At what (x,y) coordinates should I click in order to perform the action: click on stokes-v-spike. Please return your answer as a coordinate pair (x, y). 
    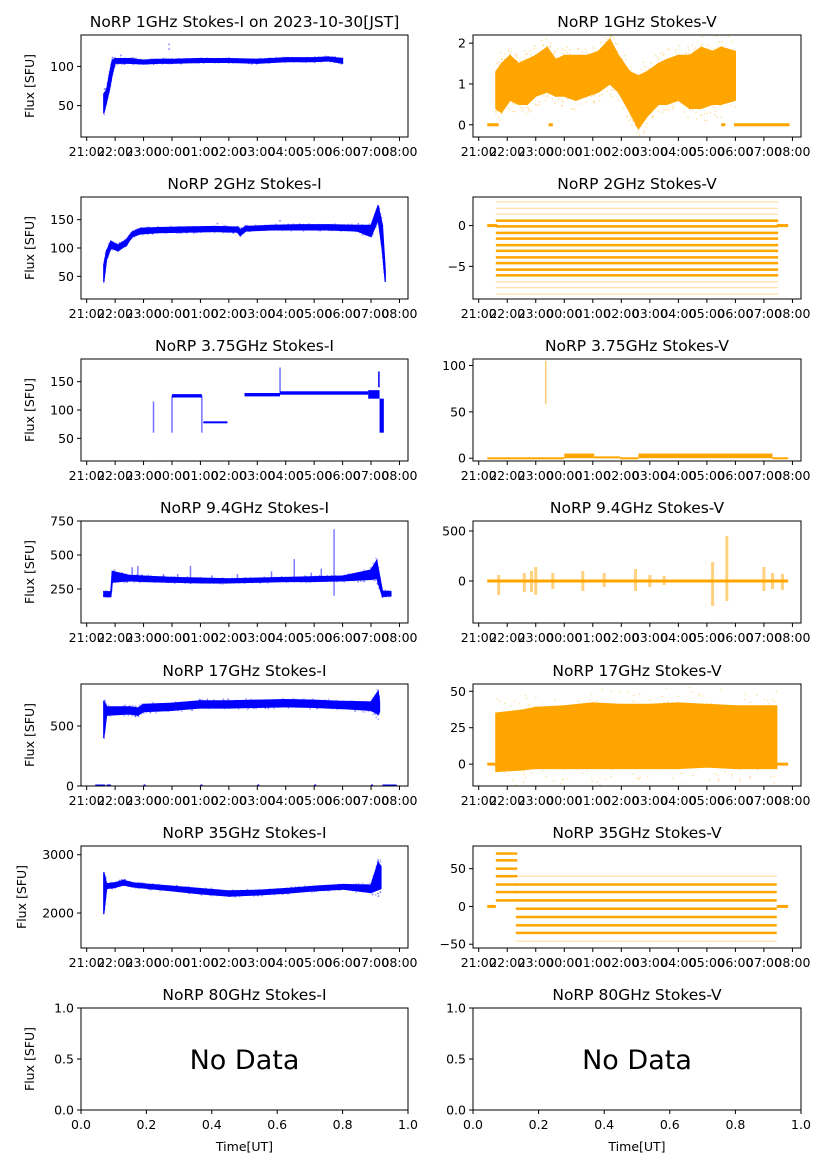
    Looking at the image, I should click on (664, 580).